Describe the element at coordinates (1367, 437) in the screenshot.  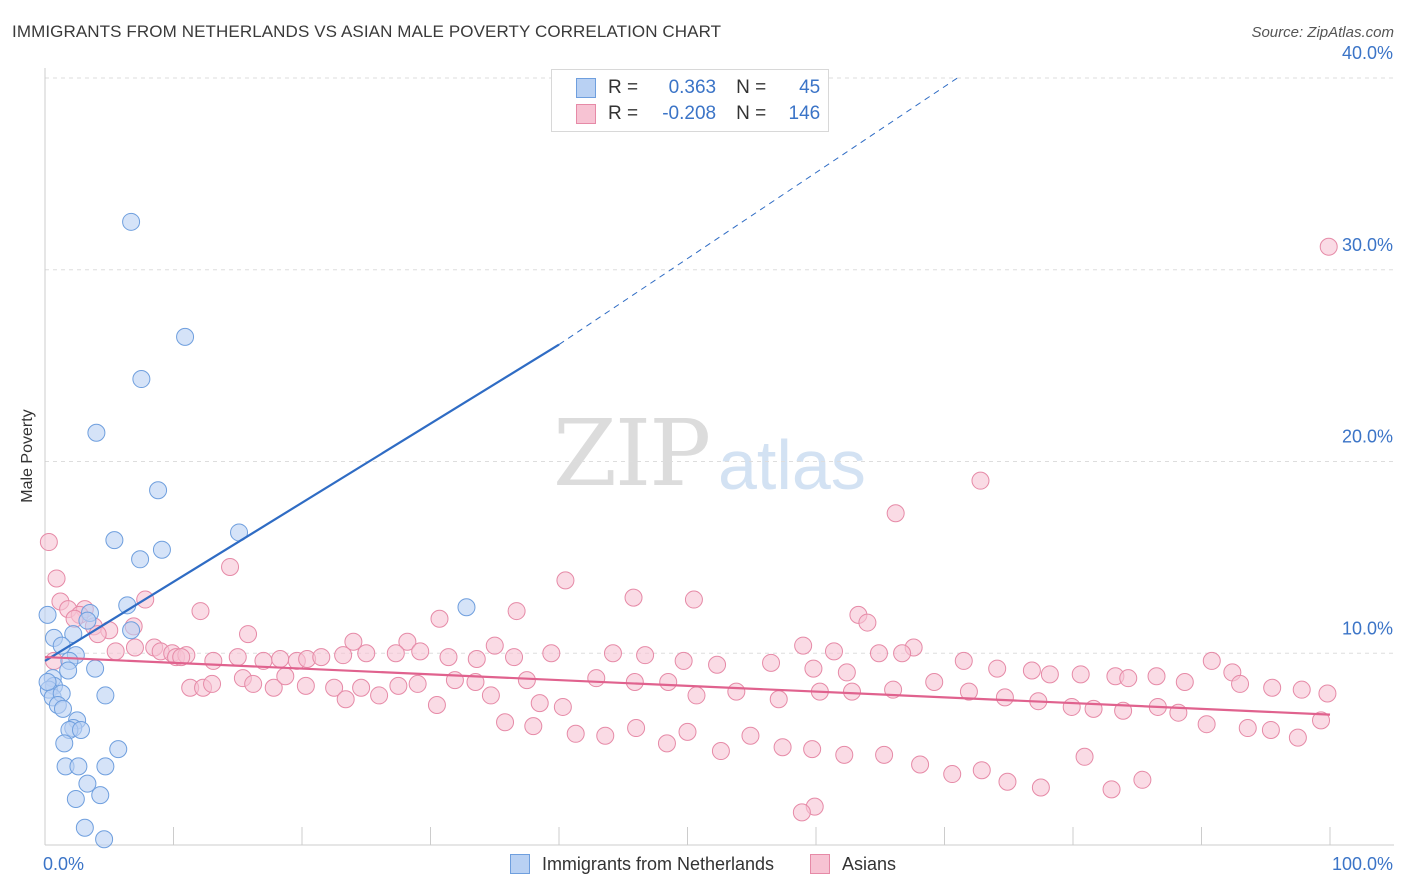
I see `y-tick-label: 20.0%` at that location.